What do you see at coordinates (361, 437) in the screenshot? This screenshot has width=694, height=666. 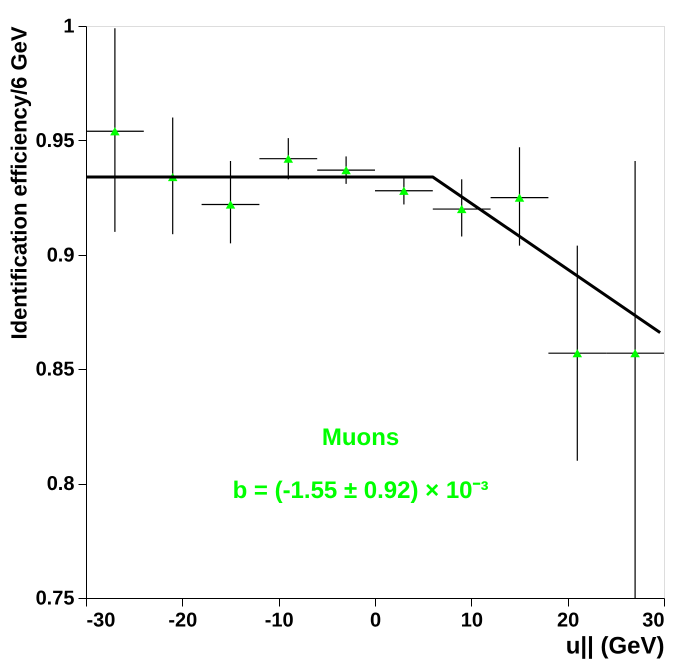 I see `annotation: Muons` at bounding box center [361, 437].